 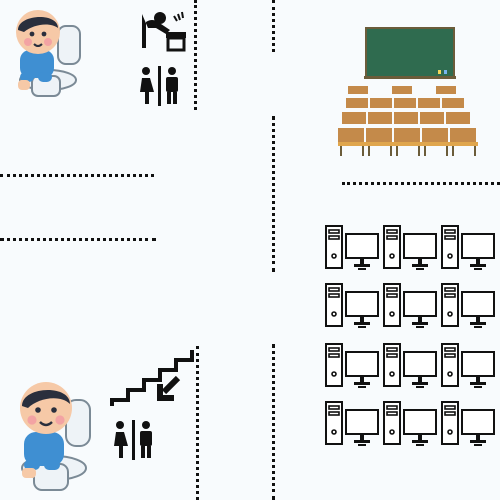 What do you see at coordinates (275, 194) in the screenshot?
I see `wall-vertical-middle` at bounding box center [275, 194].